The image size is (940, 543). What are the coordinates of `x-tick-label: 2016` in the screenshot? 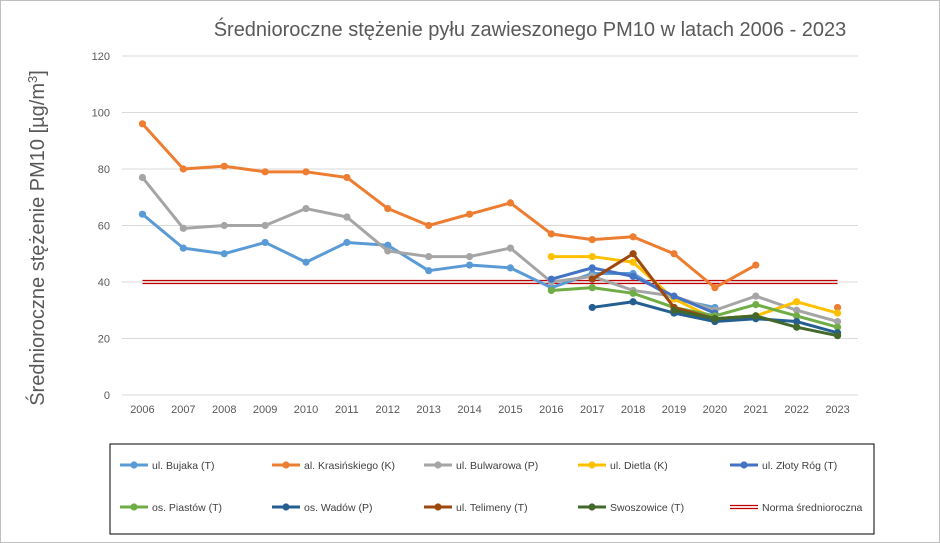 It's located at (551, 410).